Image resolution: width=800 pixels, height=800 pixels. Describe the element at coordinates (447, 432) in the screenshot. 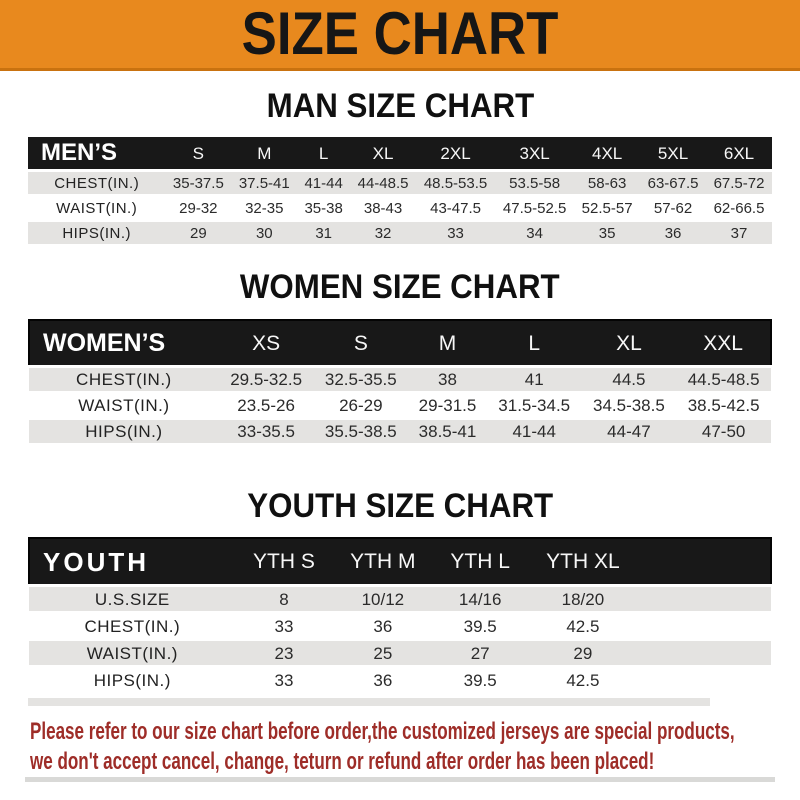

I see `size-value-cell: 38.5-41` at that location.